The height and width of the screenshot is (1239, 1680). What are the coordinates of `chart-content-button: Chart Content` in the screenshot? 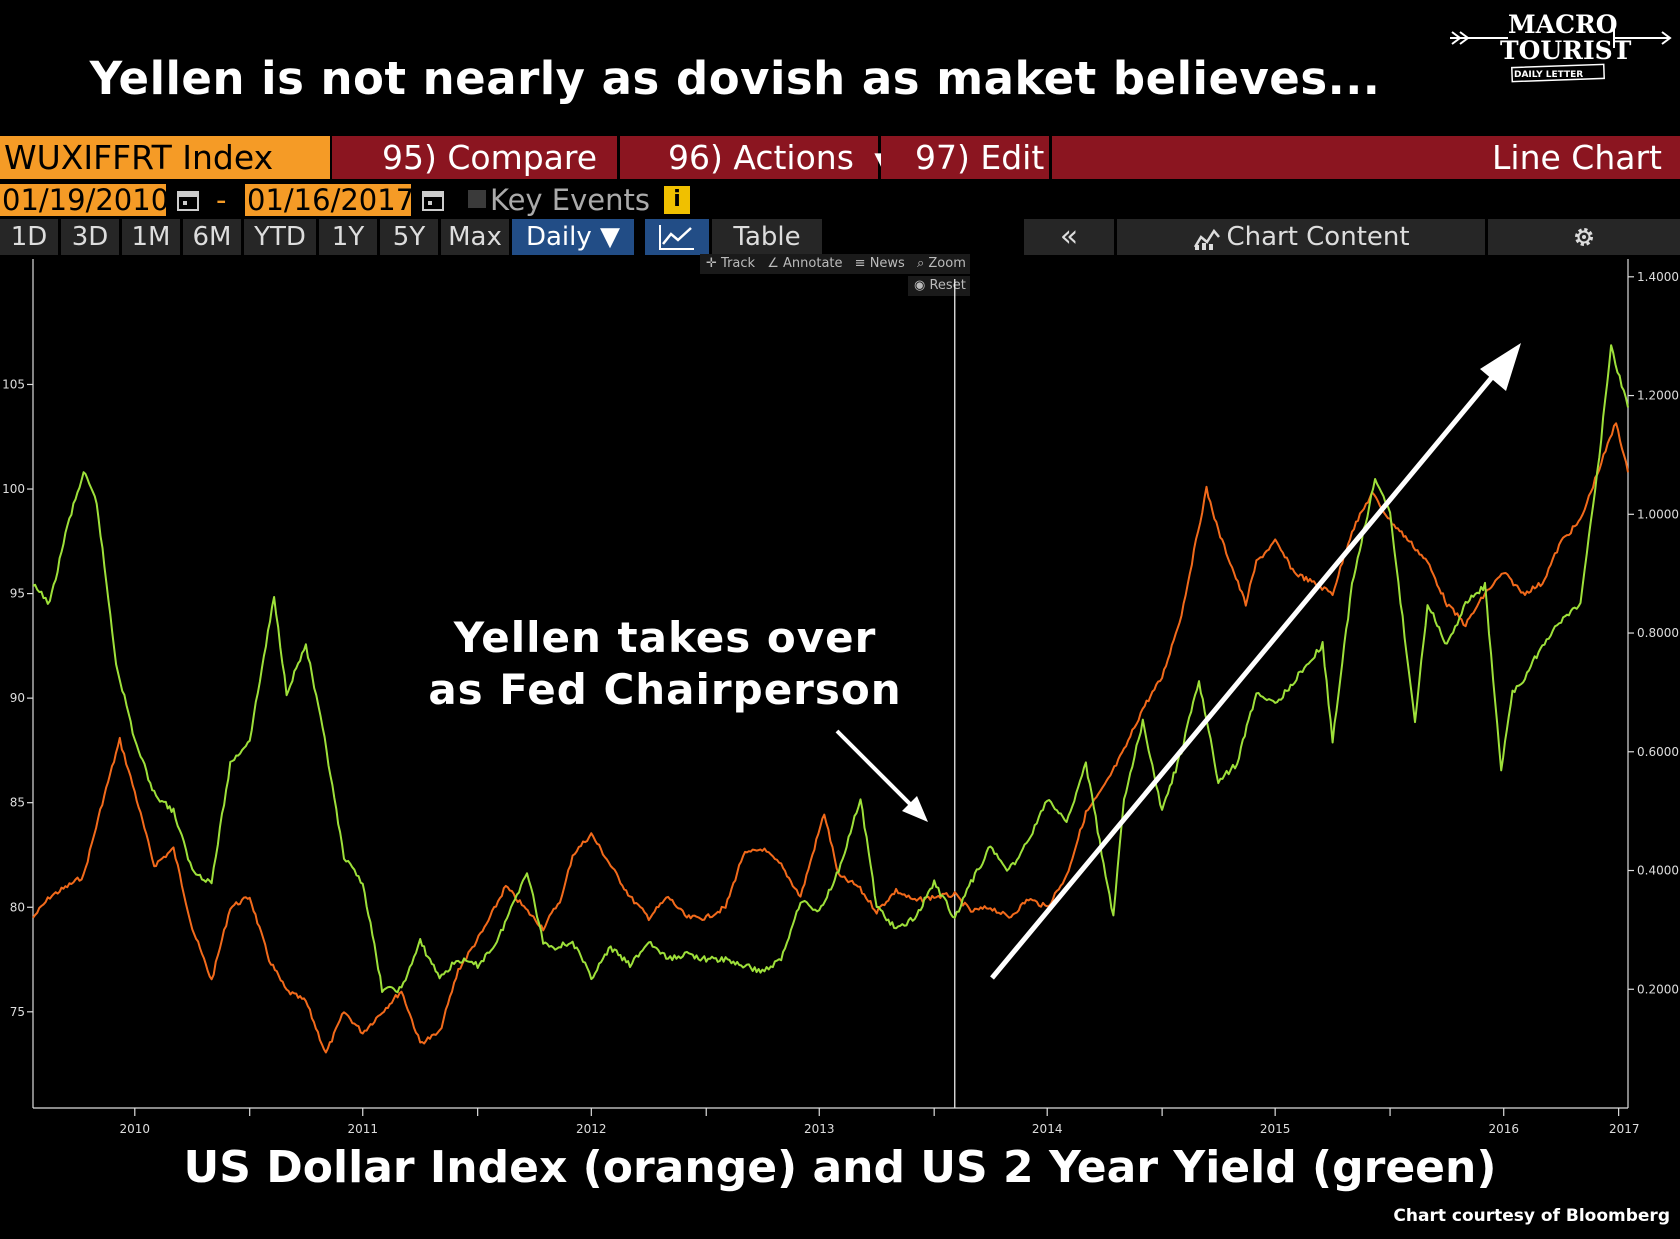 It's located at (1301, 237).